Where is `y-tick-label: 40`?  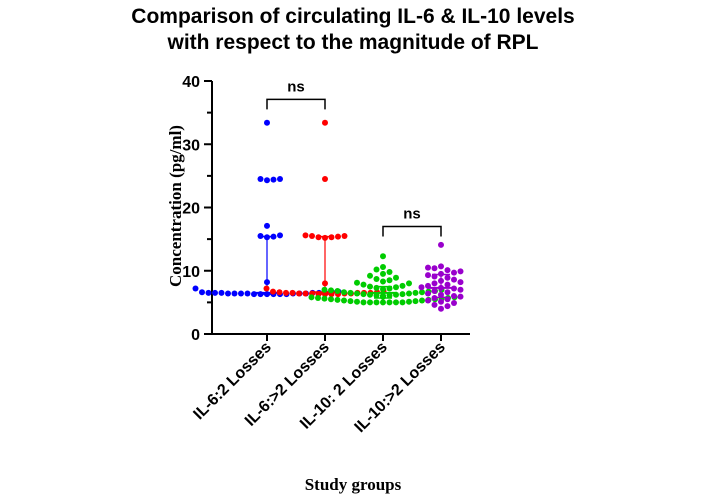 y-tick-label: 40 is located at coordinates (191, 82).